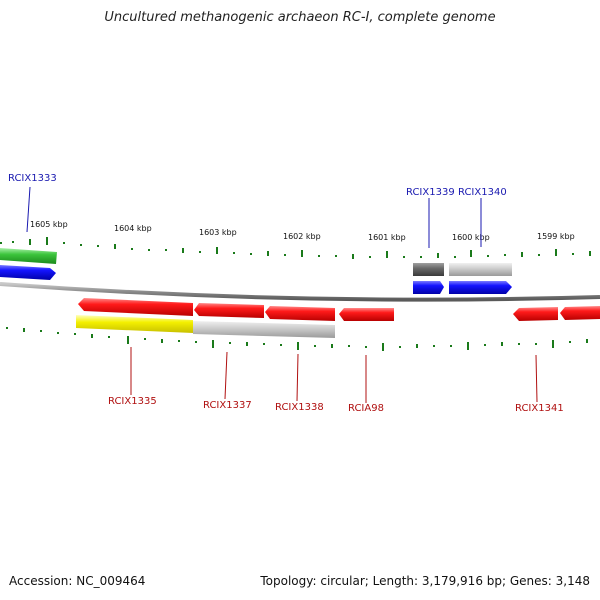 The width and height of the screenshot is (600, 600). I want to click on gene-label-rcix1339: RCIX1339, so click(430, 192).